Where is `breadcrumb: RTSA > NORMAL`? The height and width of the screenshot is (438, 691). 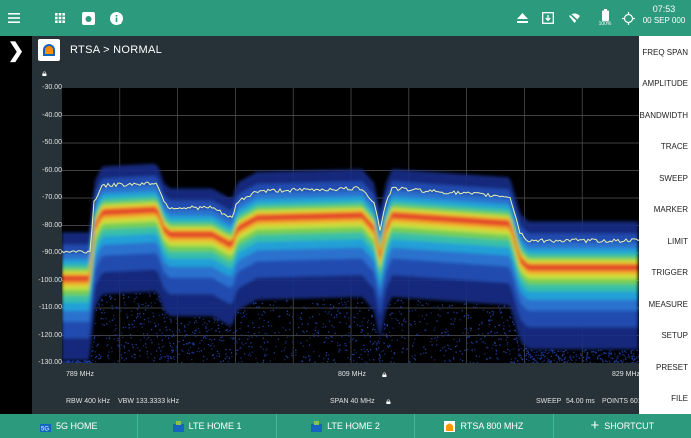 breadcrumb: RTSA > NORMAL is located at coordinates (116, 50).